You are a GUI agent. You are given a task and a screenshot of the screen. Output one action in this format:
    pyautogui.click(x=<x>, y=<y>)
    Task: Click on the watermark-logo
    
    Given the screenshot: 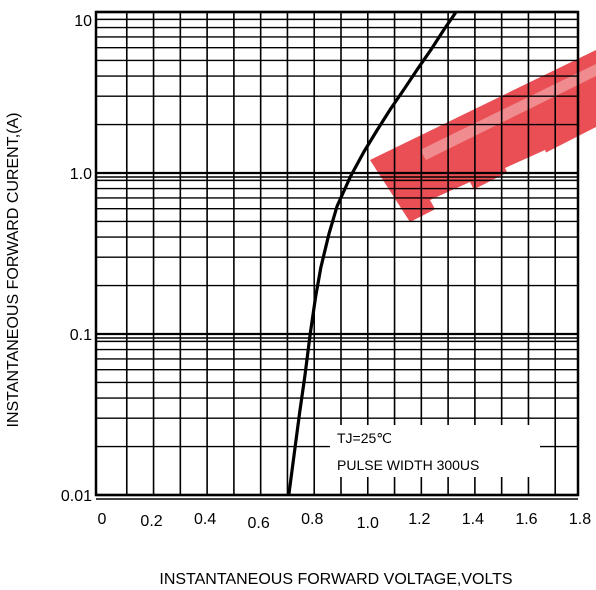 What is the action you would take?
    pyautogui.click(x=483, y=144)
    